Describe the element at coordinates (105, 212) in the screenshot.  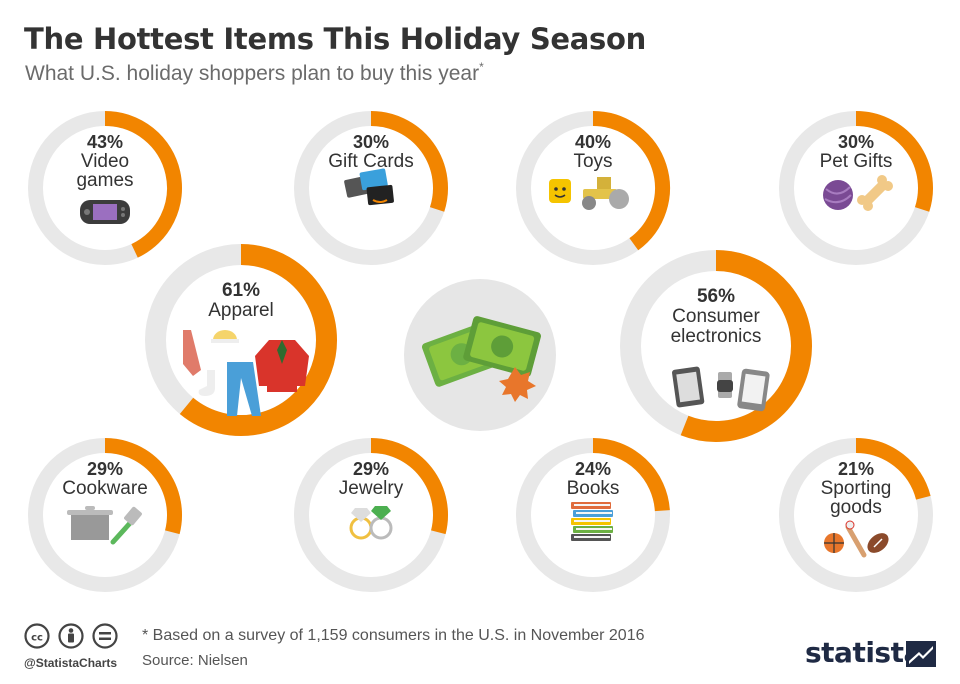
I see `handheld-console-icon` at that location.